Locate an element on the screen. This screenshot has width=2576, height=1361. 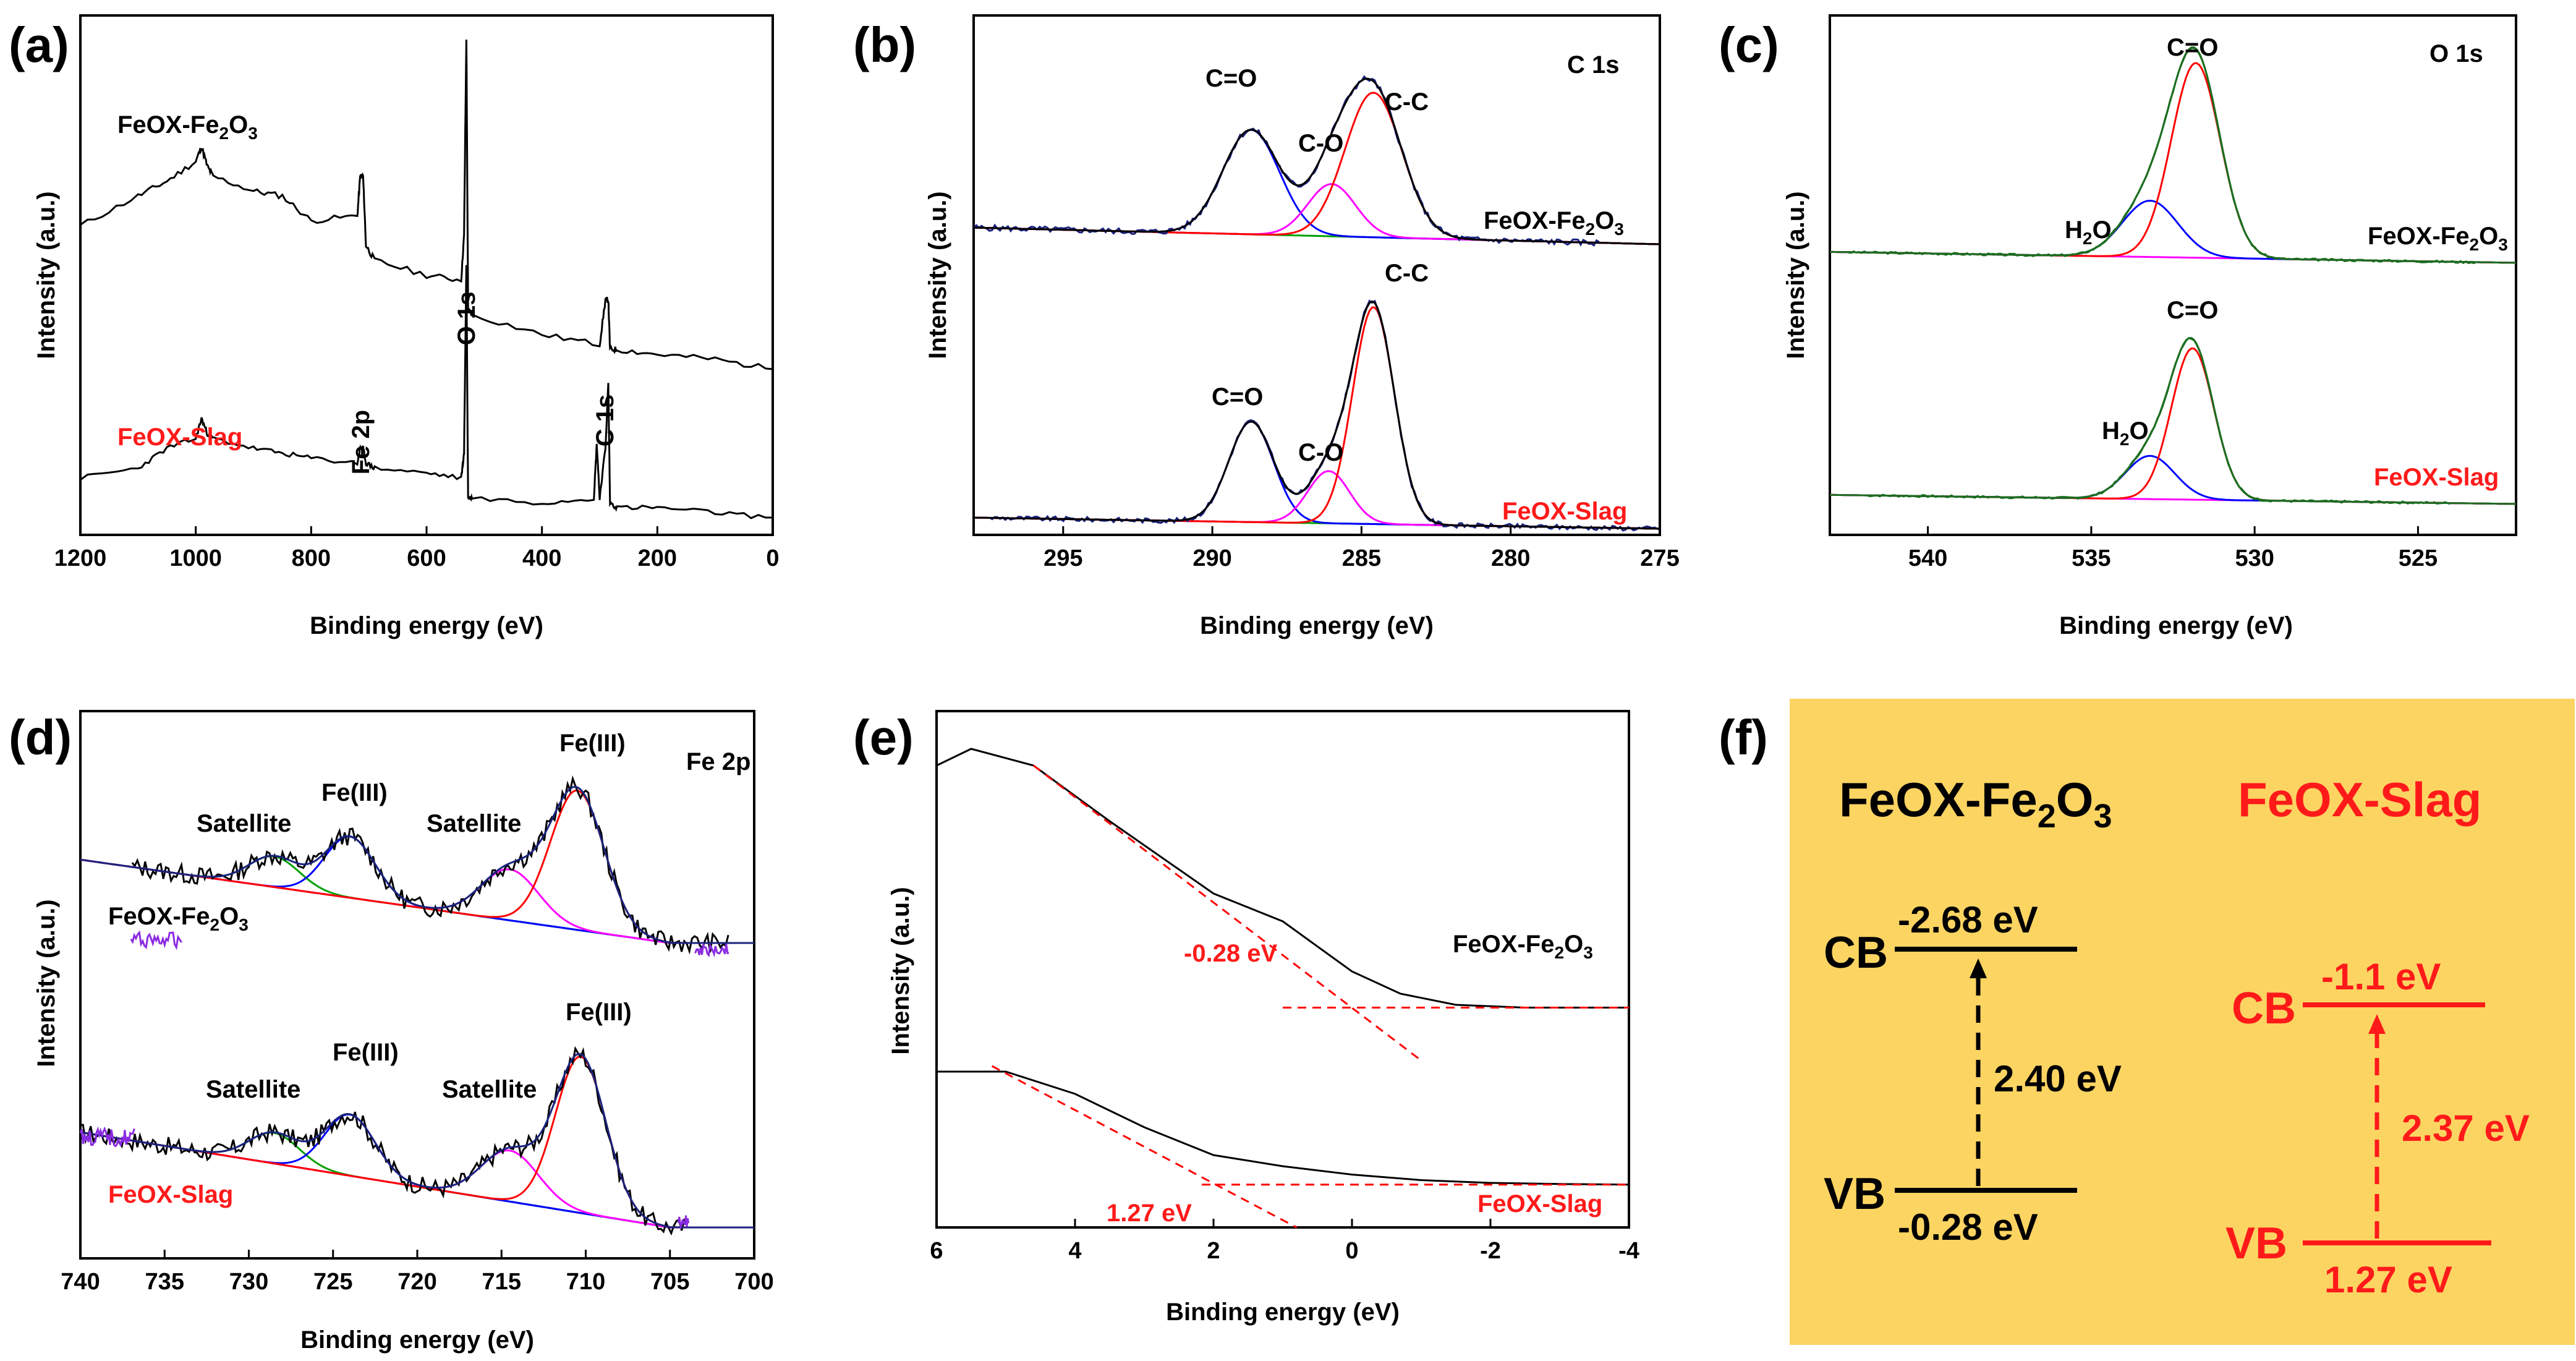
panel-b-bottom-raw is located at coordinates (1324, 415).